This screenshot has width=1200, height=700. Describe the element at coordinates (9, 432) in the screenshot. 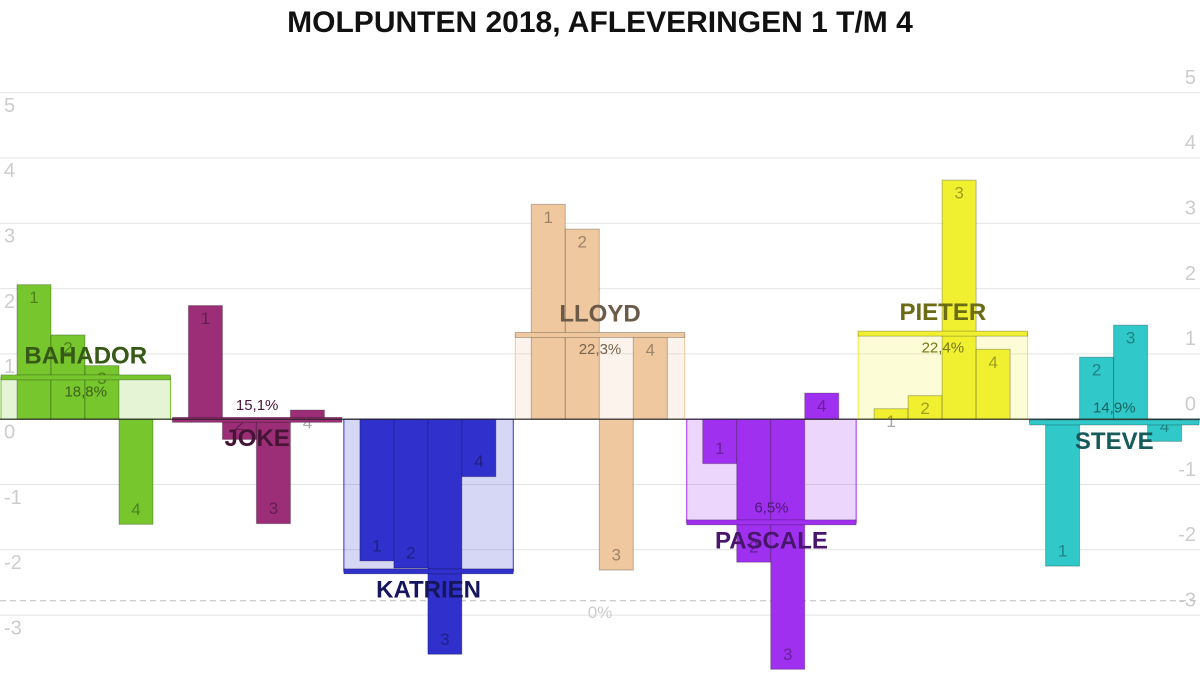

I see `y-tick-label: 0` at that location.